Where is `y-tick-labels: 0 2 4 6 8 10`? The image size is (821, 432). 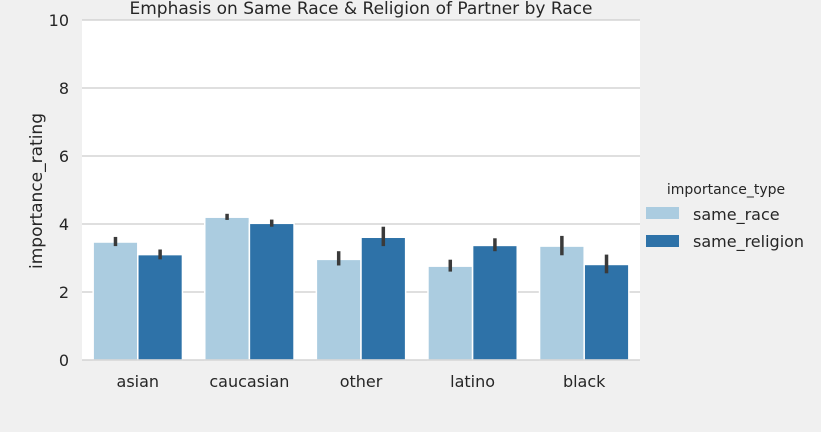 y-tick-labels: 0 2 4 6 8 10 is located at coordinates (59, 190).